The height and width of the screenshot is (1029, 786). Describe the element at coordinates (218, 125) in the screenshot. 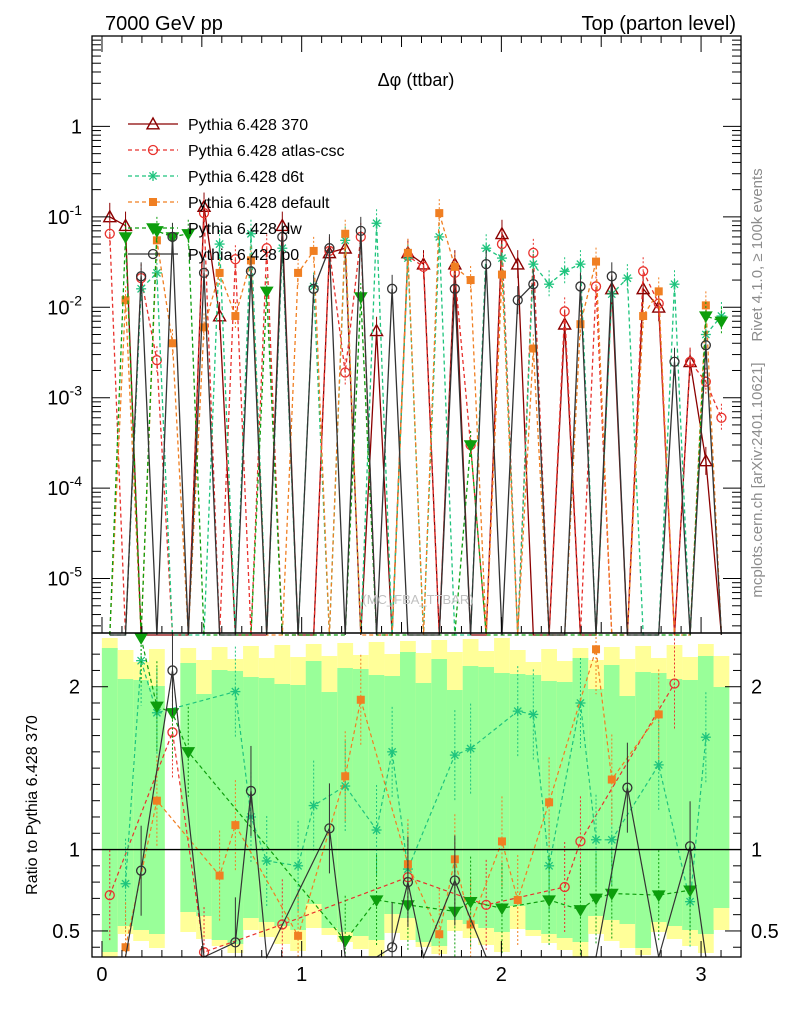

I see `legend-entry-py370: Pythia 6.428 370` at that location.